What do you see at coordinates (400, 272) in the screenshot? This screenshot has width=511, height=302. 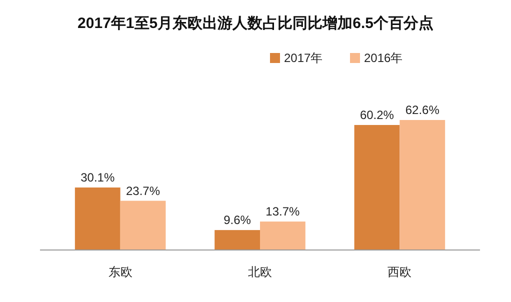 I see `x-tick-label: 西欧` at bounding box center [400, 272].